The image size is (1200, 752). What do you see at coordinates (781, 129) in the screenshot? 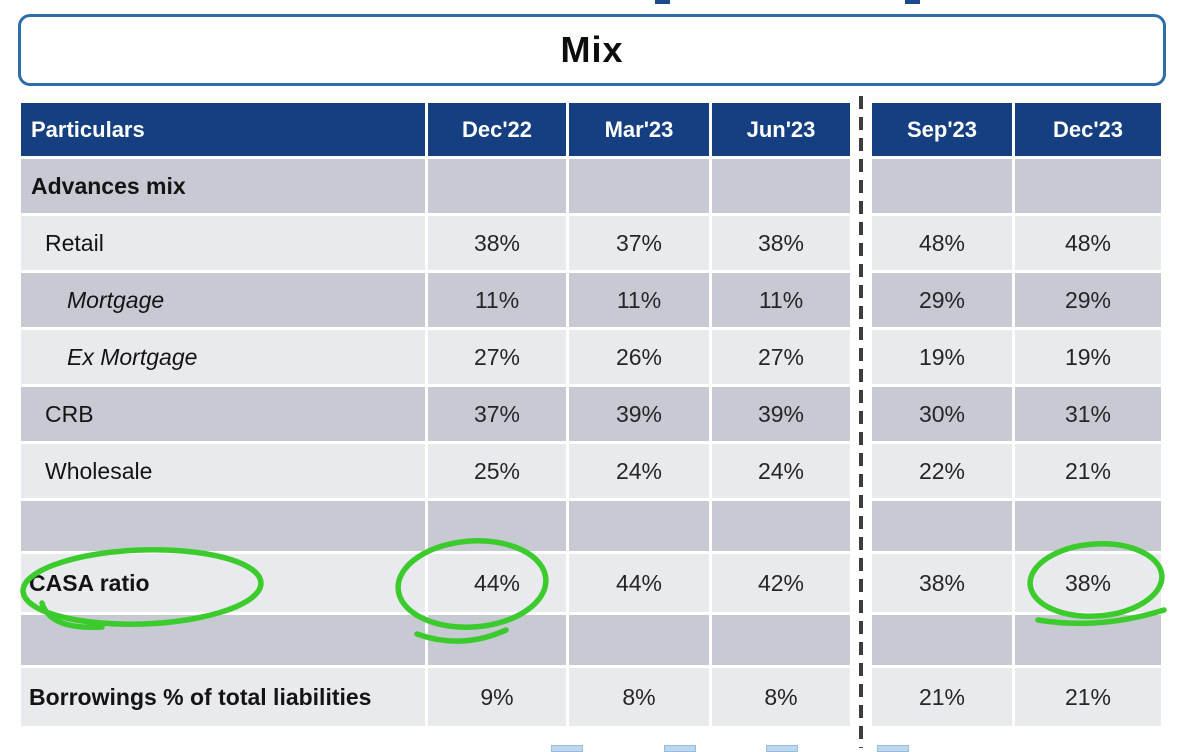
I see `column-header-jun23: Jun'23` at bounding box center [781, 129].